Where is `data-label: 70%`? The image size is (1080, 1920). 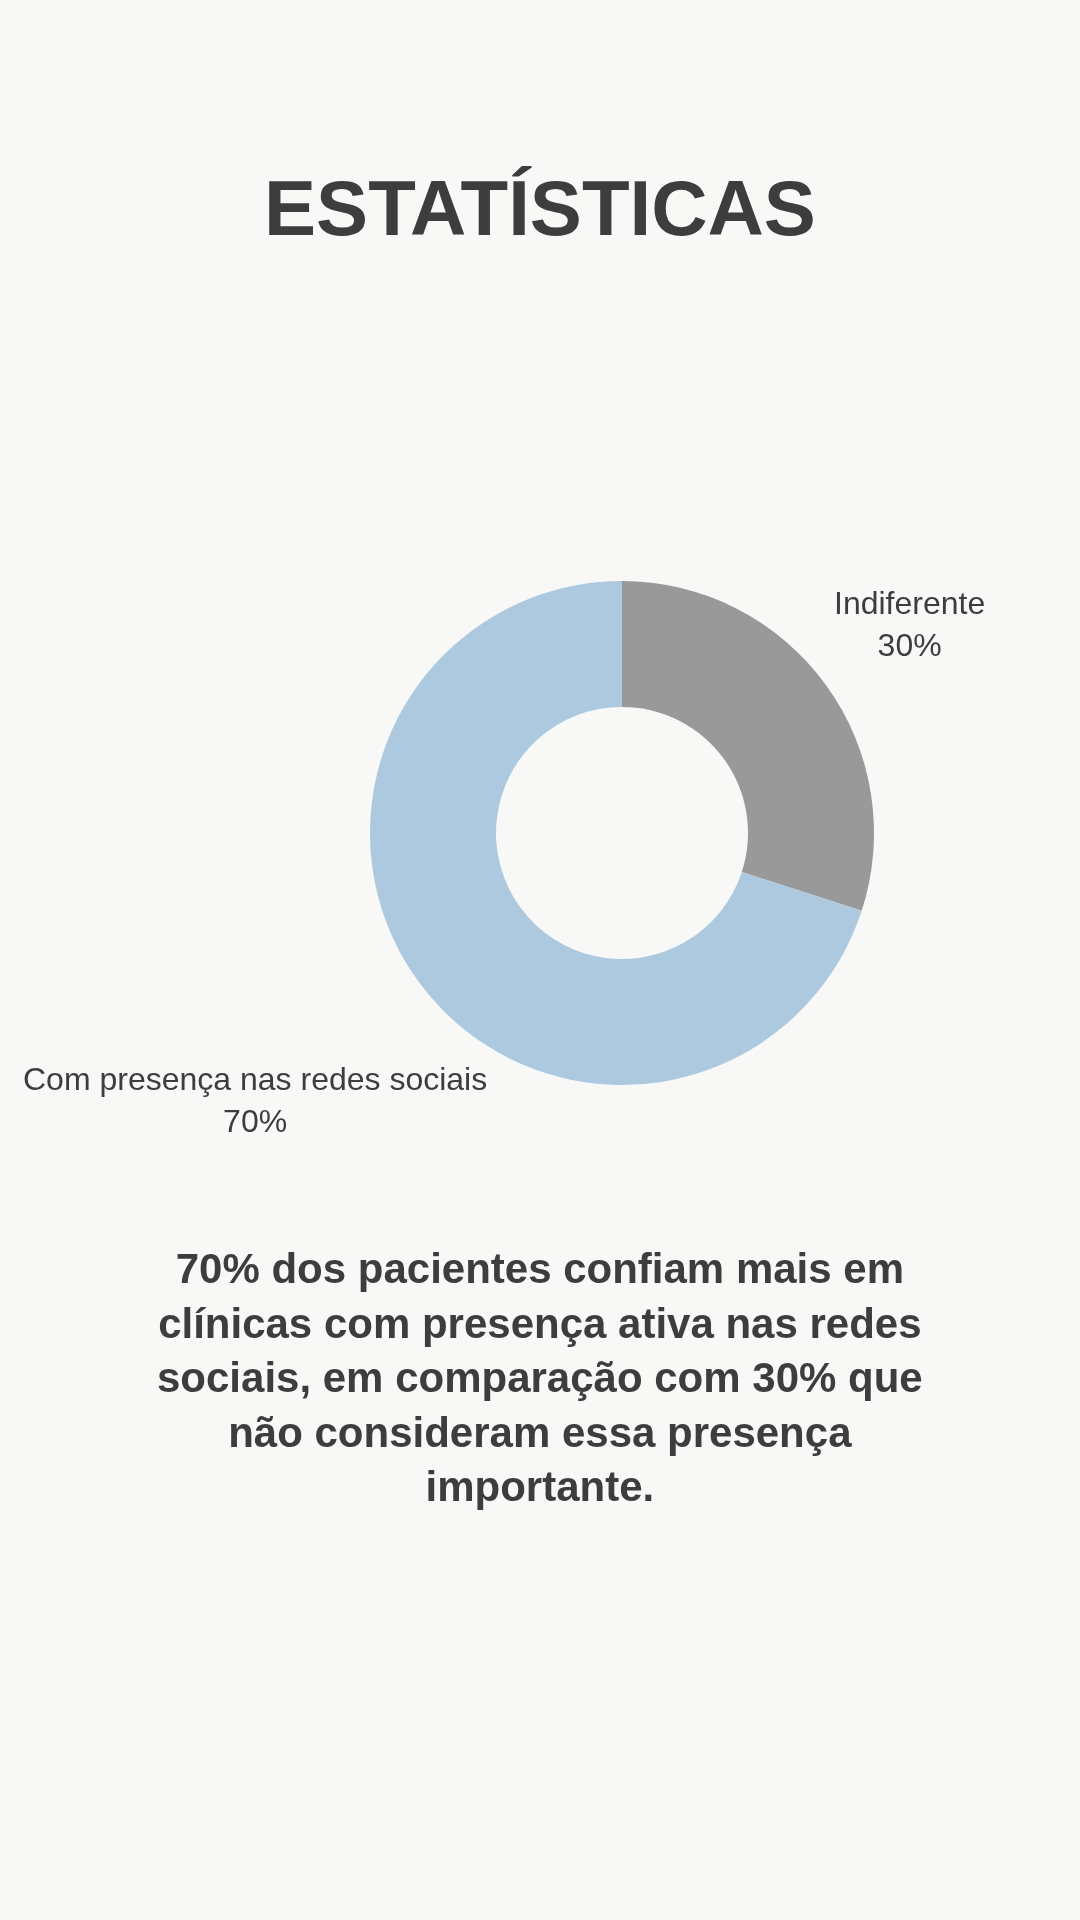
data-label: 70% is located at coordinates (255, 1120).